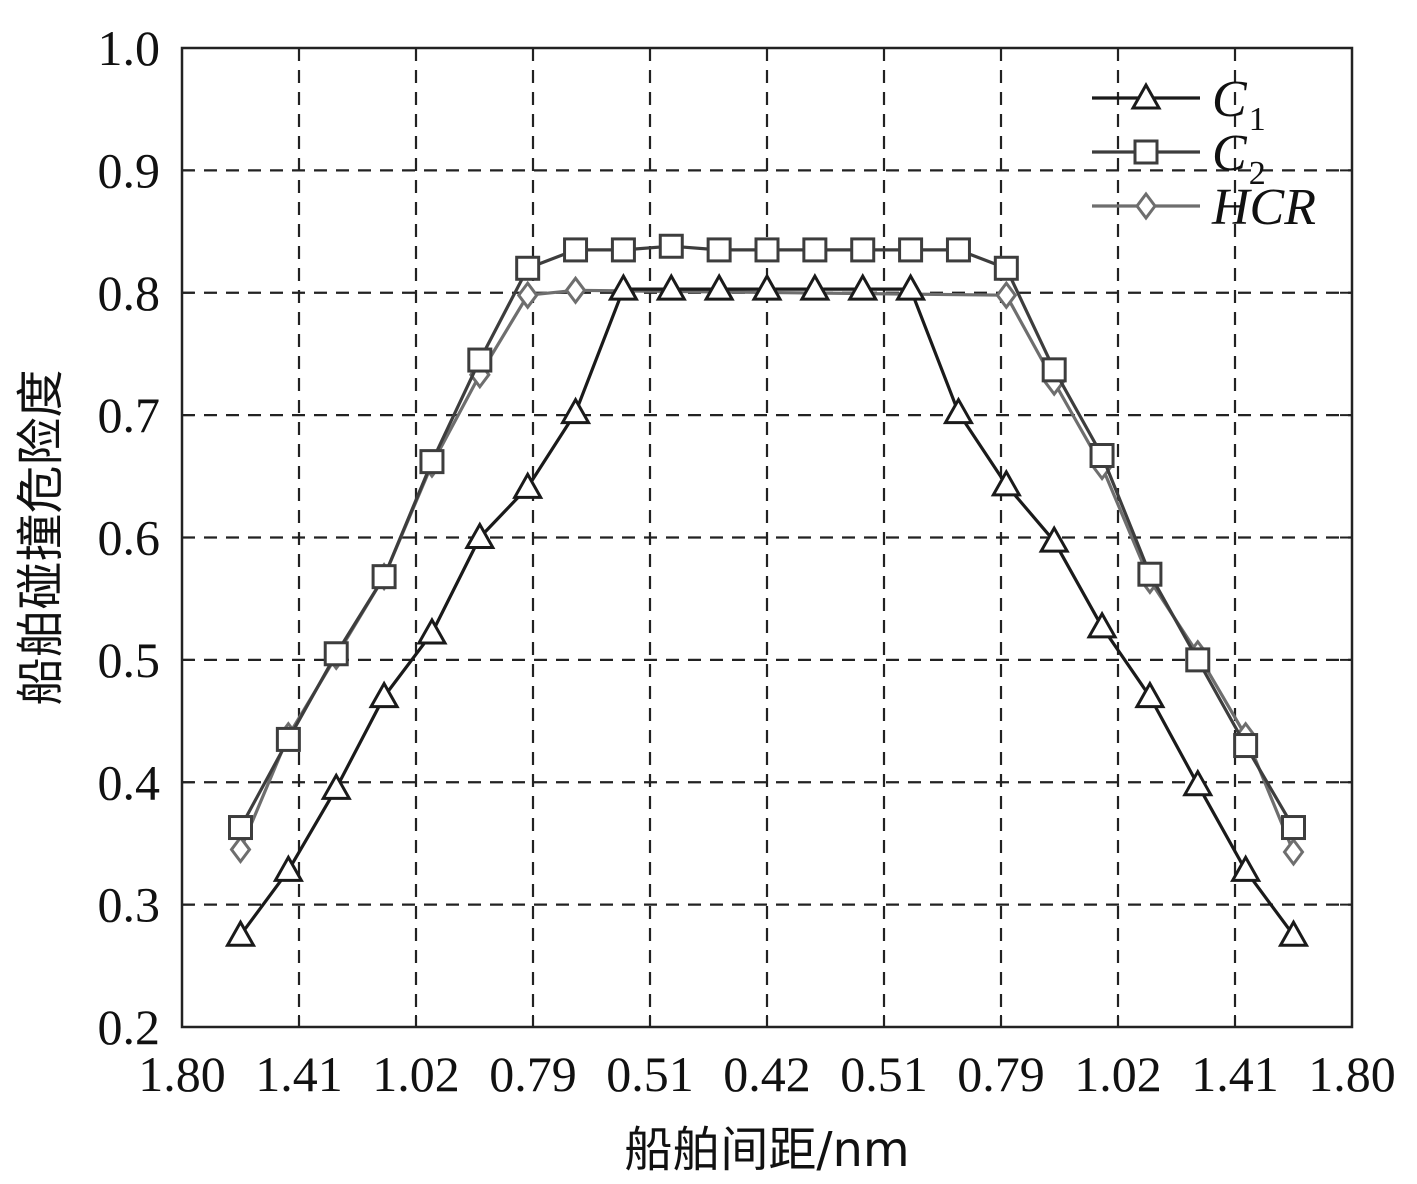 Image resolution: width=1417 pixels, height=1184 pixels. Describe the element at coordinates (1204, 207) in the screenshot. I see `legend-item-hcr: HCR` at that location.